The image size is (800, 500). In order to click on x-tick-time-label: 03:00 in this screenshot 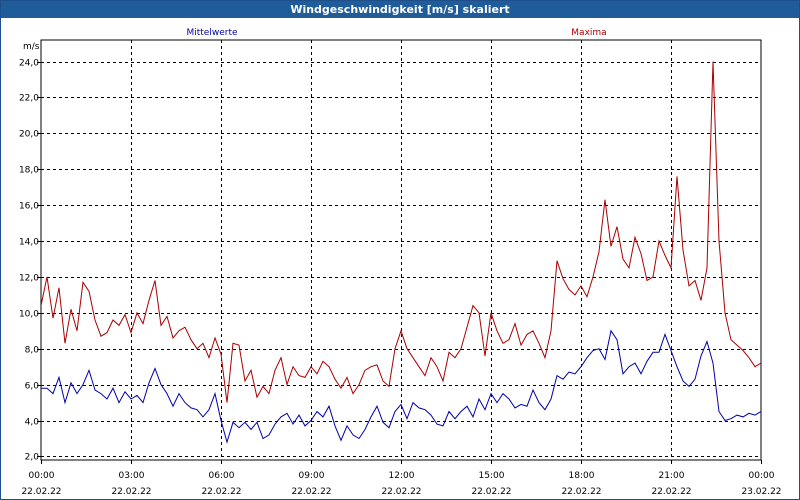, I will do `click(132, 476)`.